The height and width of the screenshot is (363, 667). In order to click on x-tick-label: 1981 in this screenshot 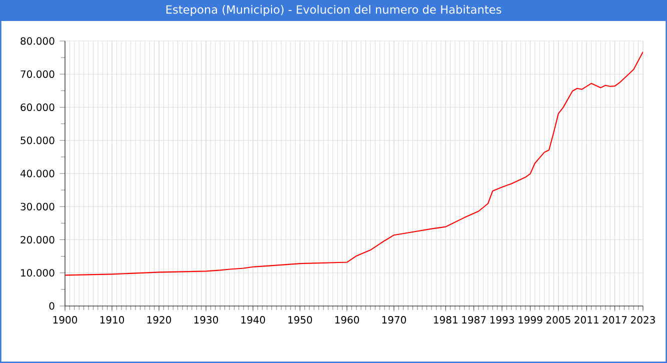, I will do `click(446, 320)`.